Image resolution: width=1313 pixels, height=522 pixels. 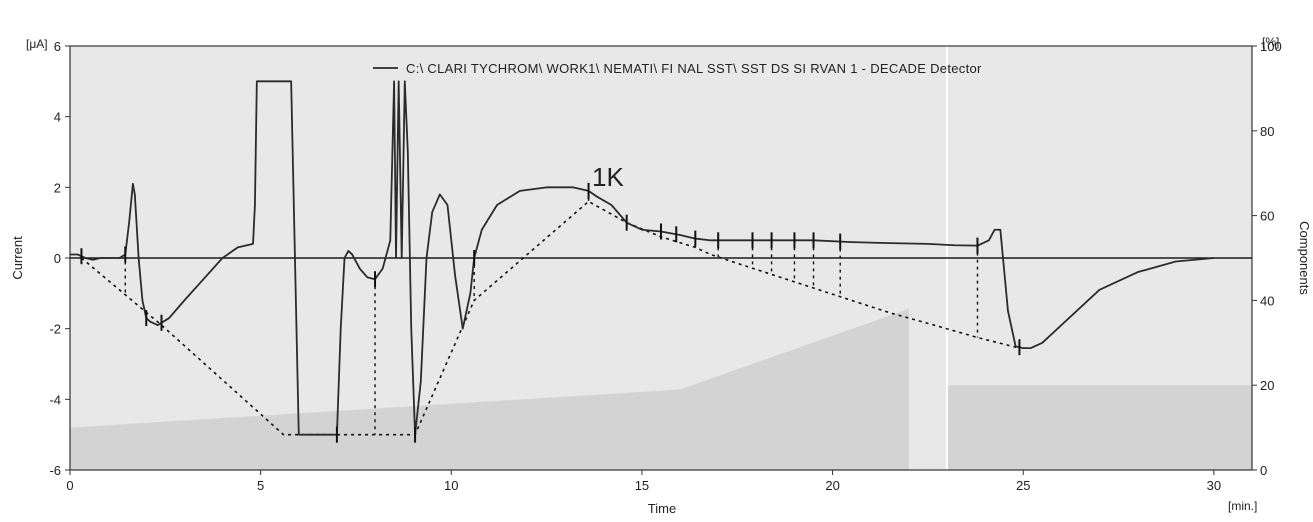 I want to click on x-tick-label: 10, so click(x=451, y=485).